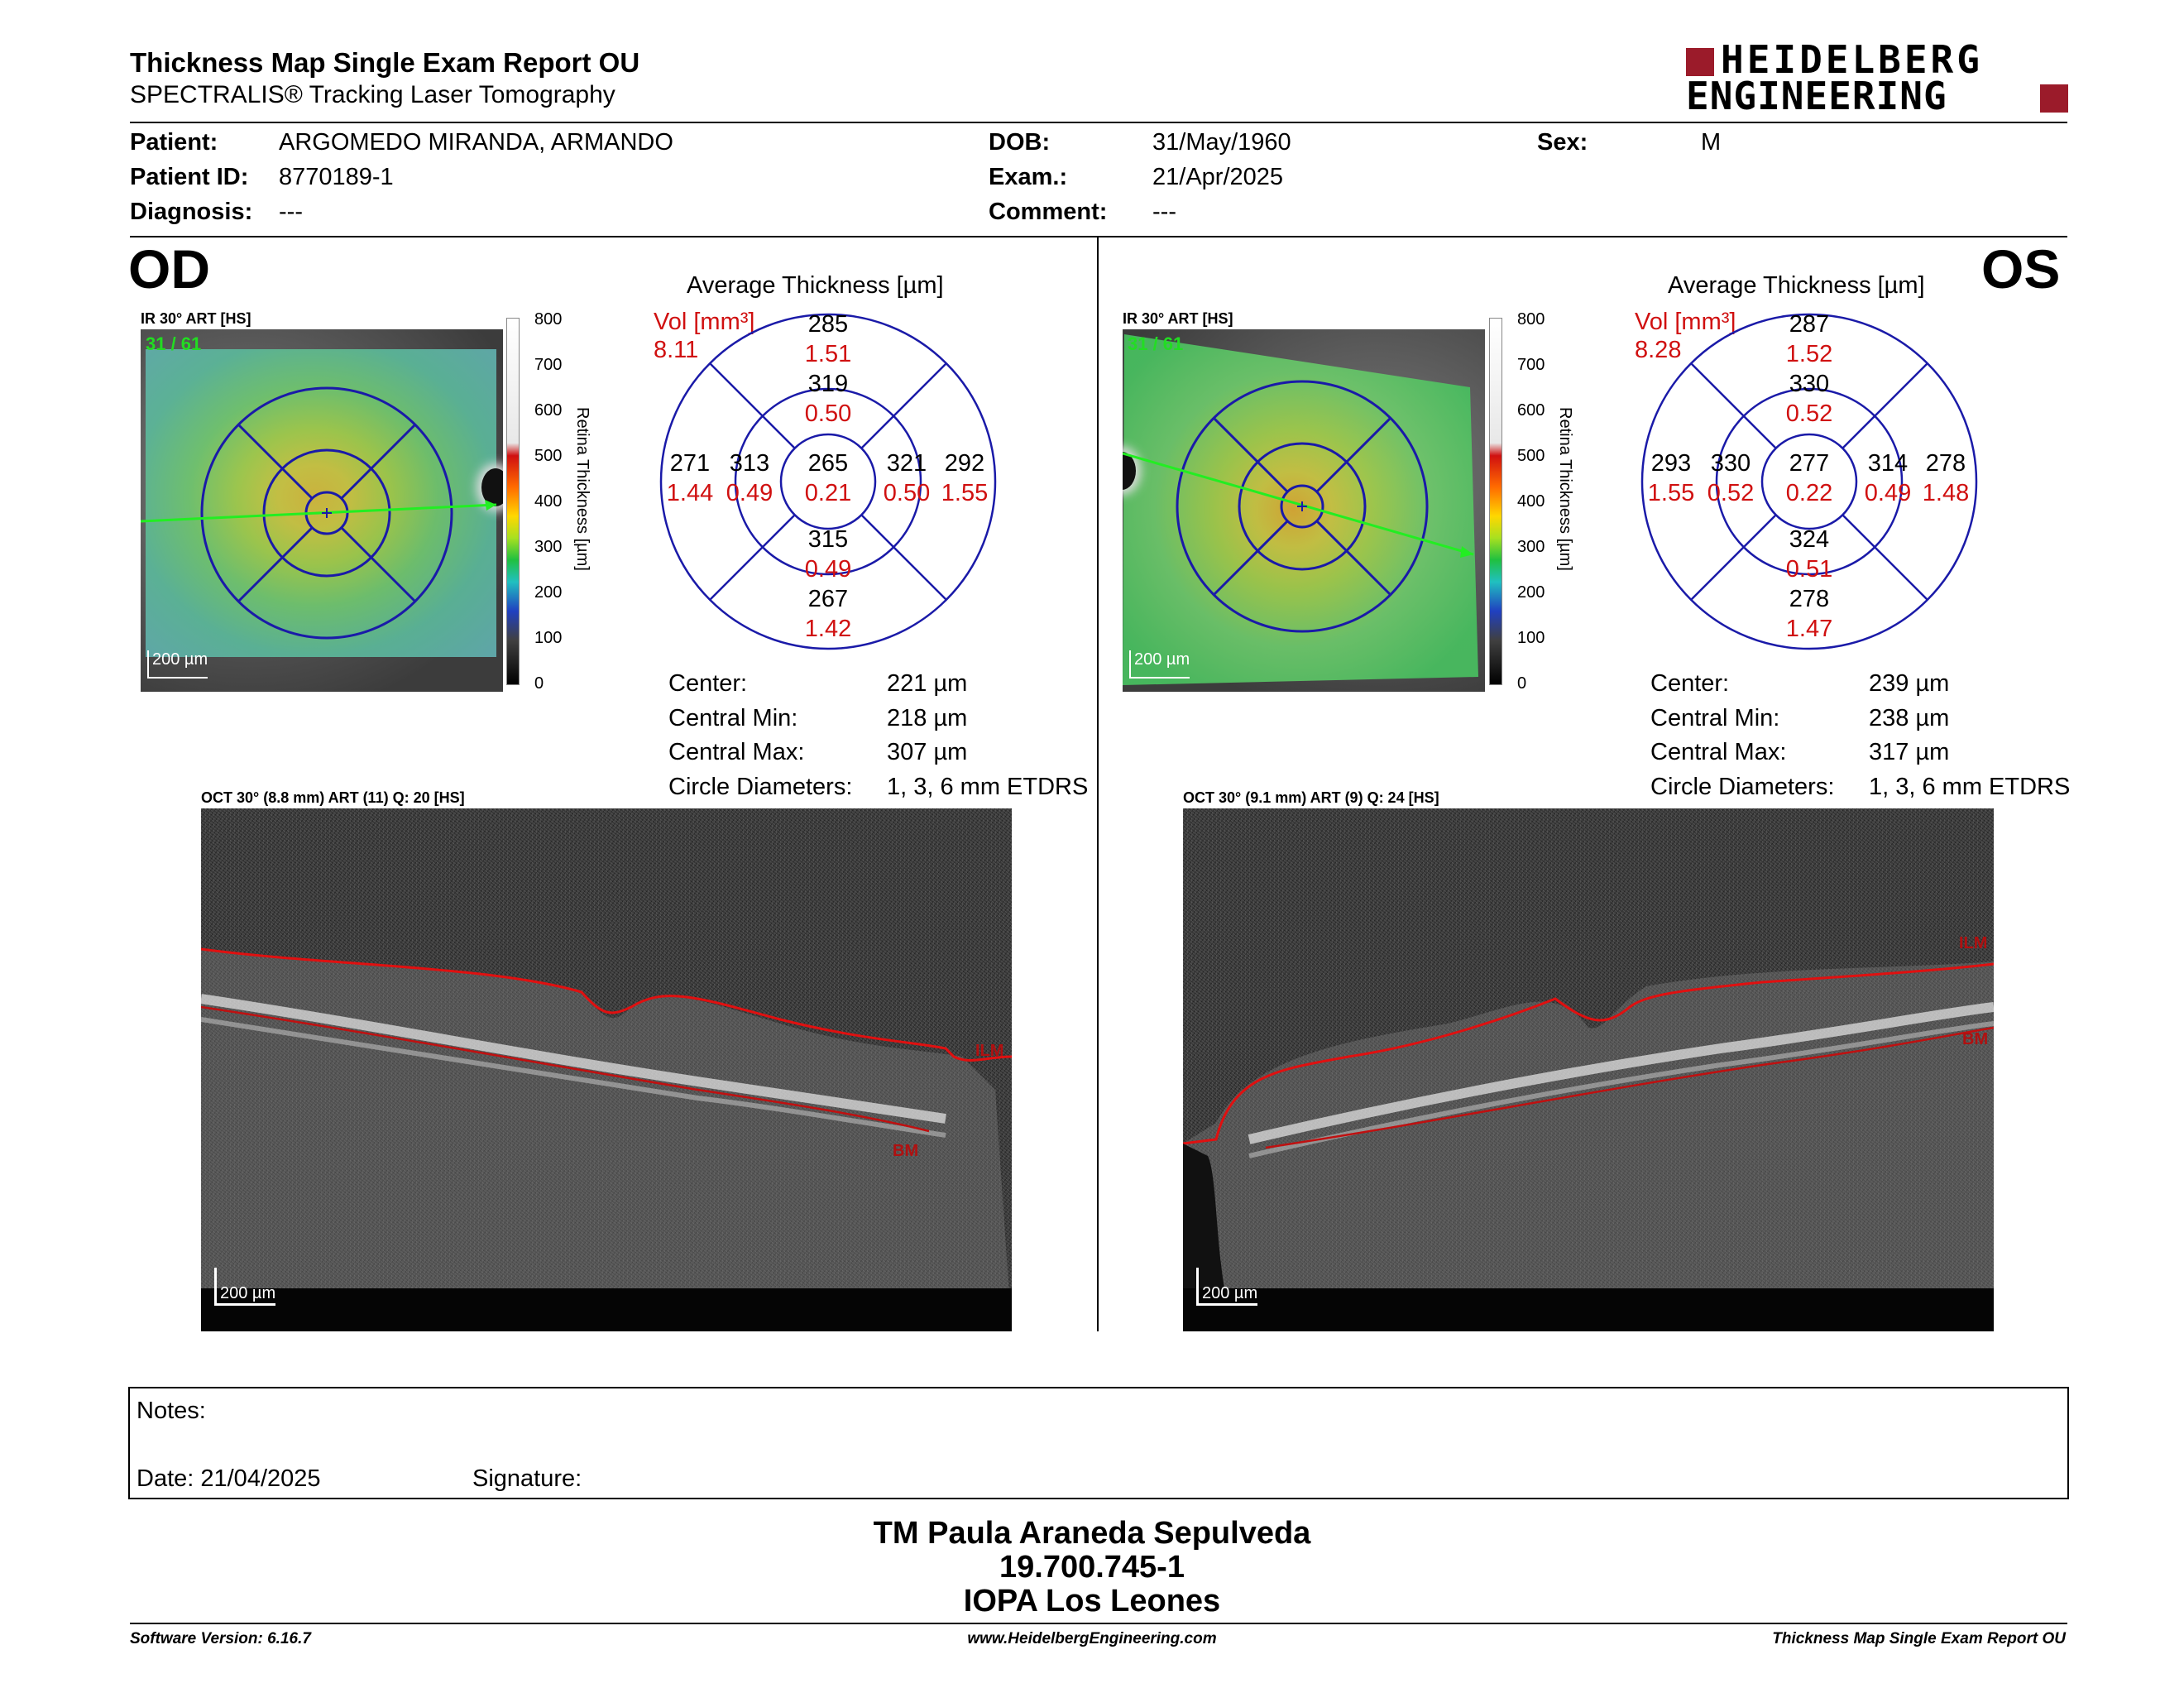 This screenshot has height=1688, width=2184. I want to click on os-colorbar-tick: 600, so click(1531, 410).